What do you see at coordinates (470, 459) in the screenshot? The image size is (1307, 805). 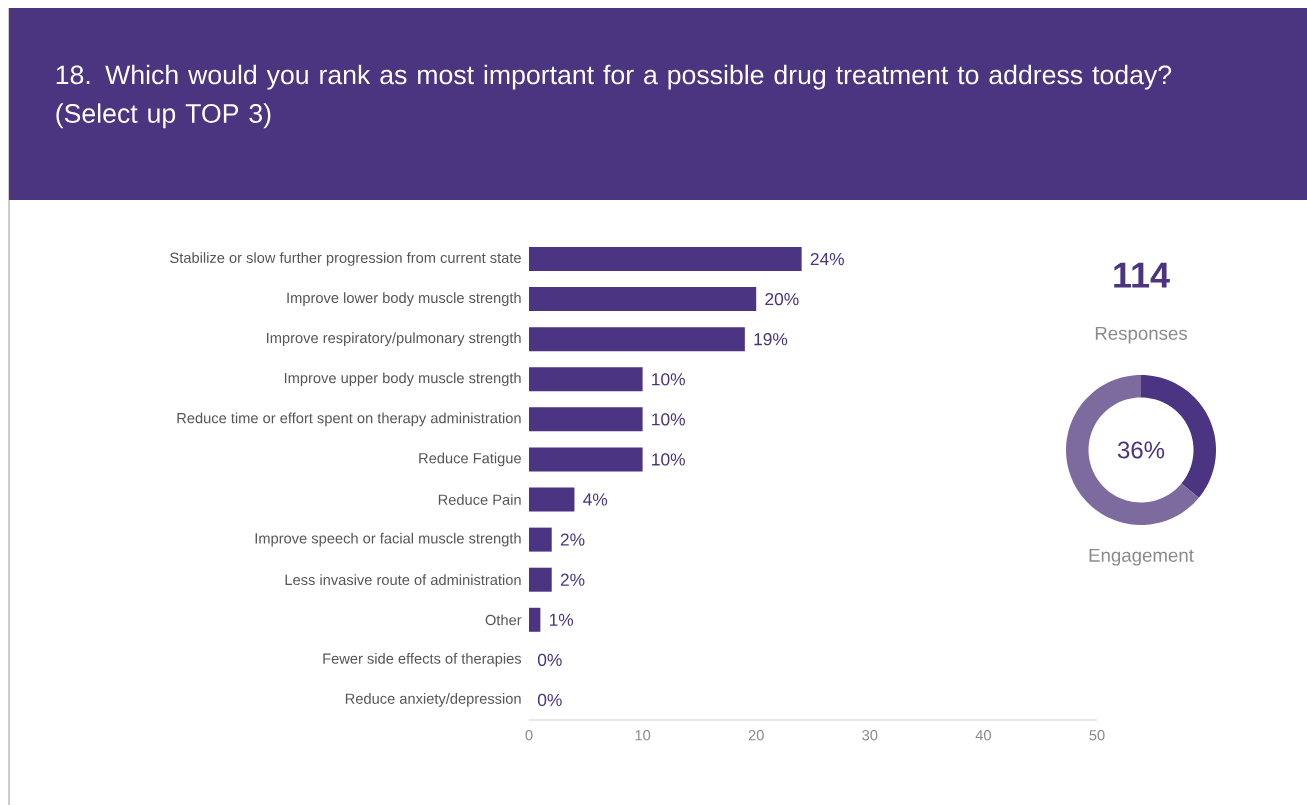 I see `y-tick-label: Reduce Fatigue` at bounding box center [470, 459].